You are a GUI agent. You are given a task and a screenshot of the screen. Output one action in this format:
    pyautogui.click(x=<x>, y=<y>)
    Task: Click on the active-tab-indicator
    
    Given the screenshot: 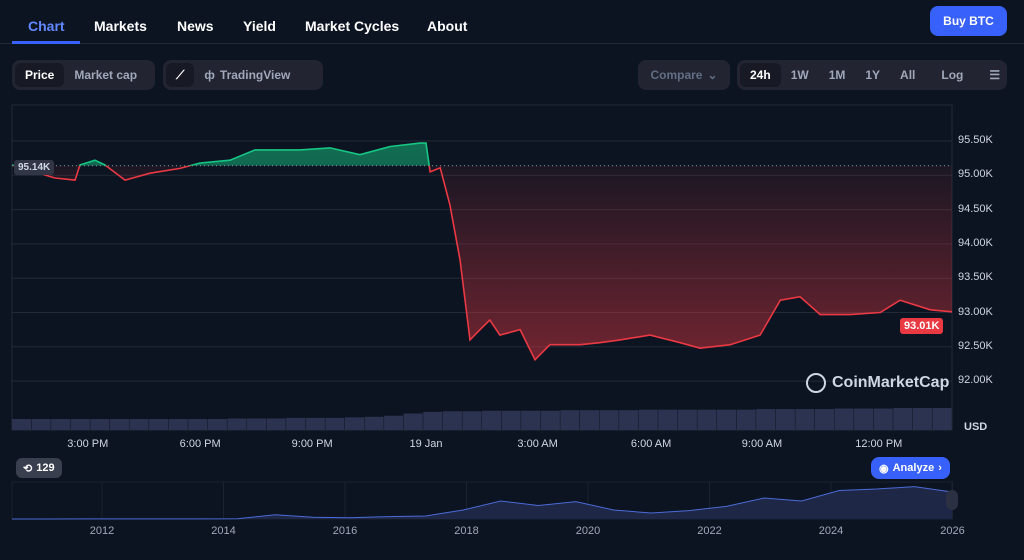 What is the action you would take?
    pyautogui.click(x=46, y=42)
    